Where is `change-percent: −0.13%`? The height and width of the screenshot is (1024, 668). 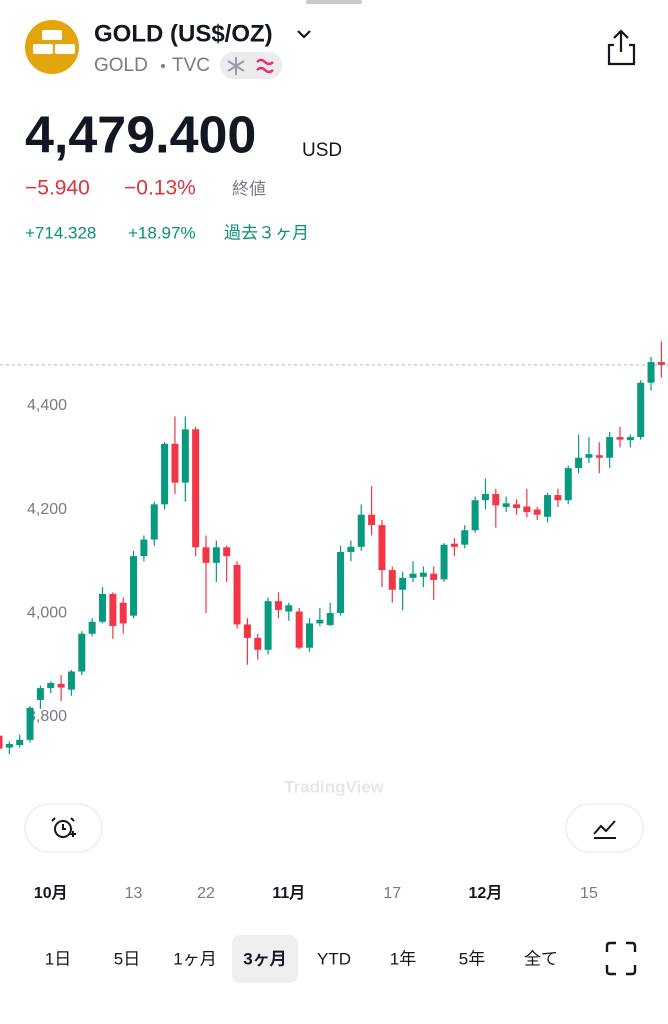 change-percent: −0.13% is located at coordinates (160, 188).